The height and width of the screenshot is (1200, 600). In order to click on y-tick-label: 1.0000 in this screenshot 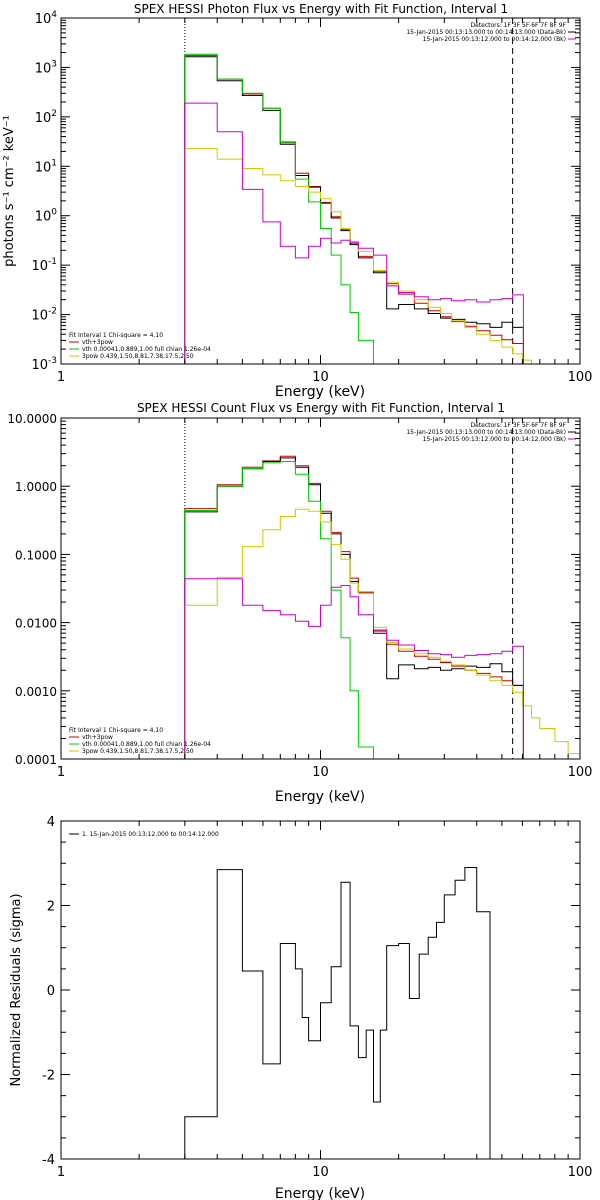, I will do `click(36, 487)`.